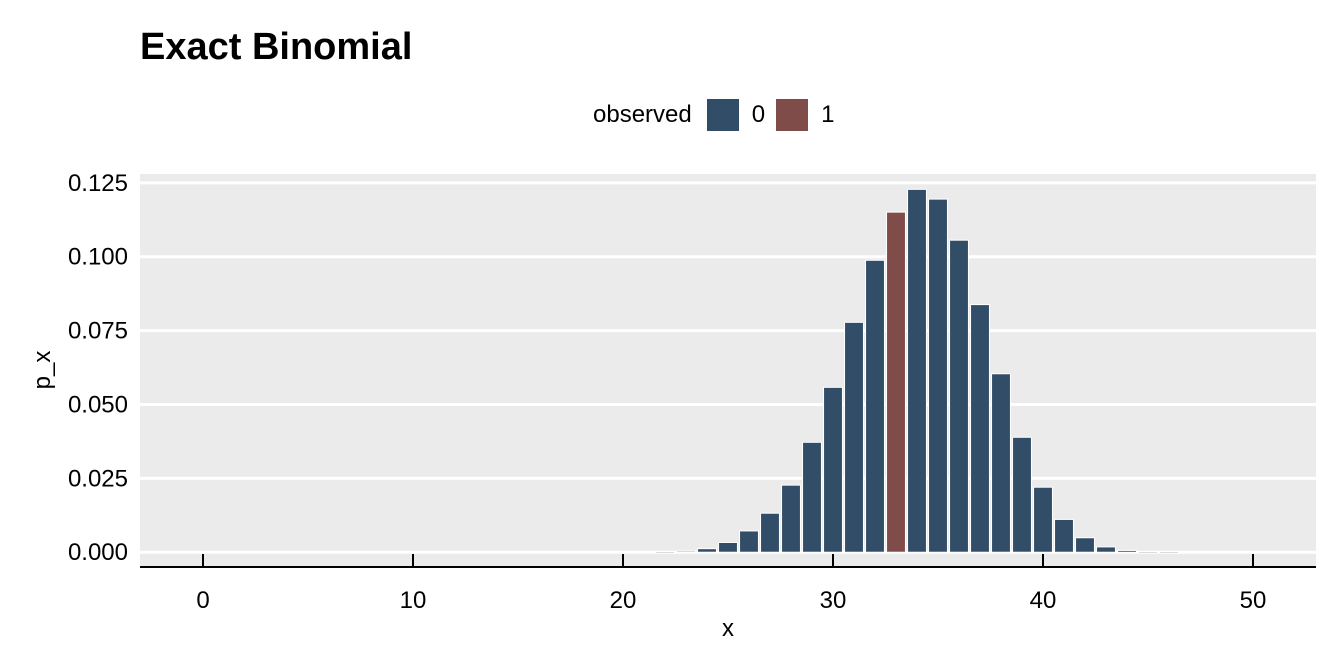 This screenshot has width=1344, height=672. Describe the element at coordinates (833, 600) in the screenshot. I see `x-tick-label: 30` at that location.